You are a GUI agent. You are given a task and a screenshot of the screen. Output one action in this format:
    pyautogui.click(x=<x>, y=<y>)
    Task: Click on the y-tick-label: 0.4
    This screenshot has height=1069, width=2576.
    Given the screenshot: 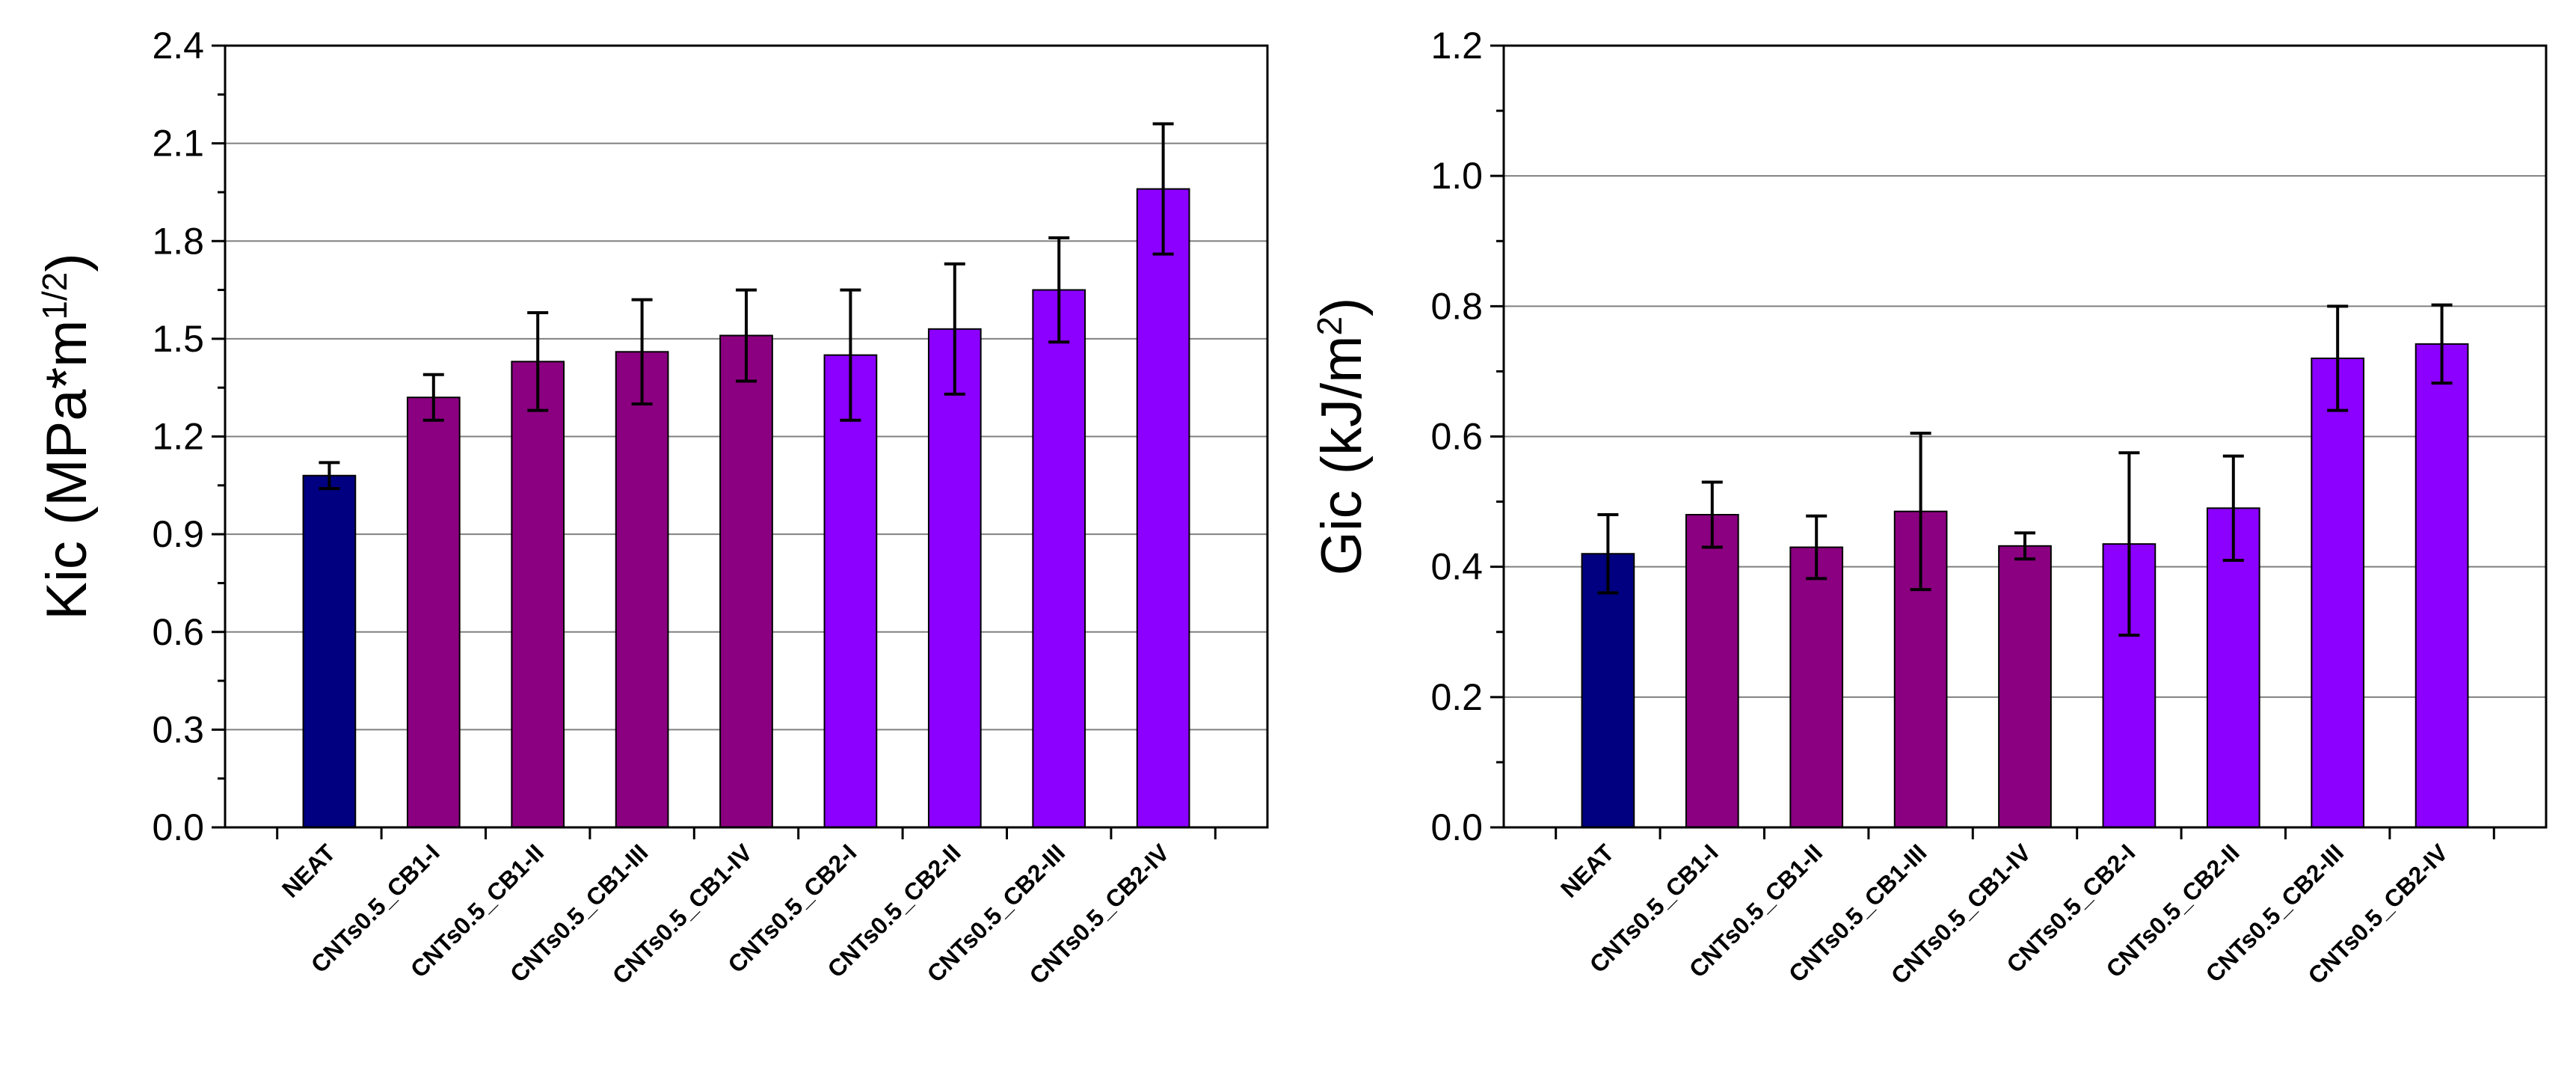 What is the action you would take?
    pyautogui.click(x=1456, y=567)
    